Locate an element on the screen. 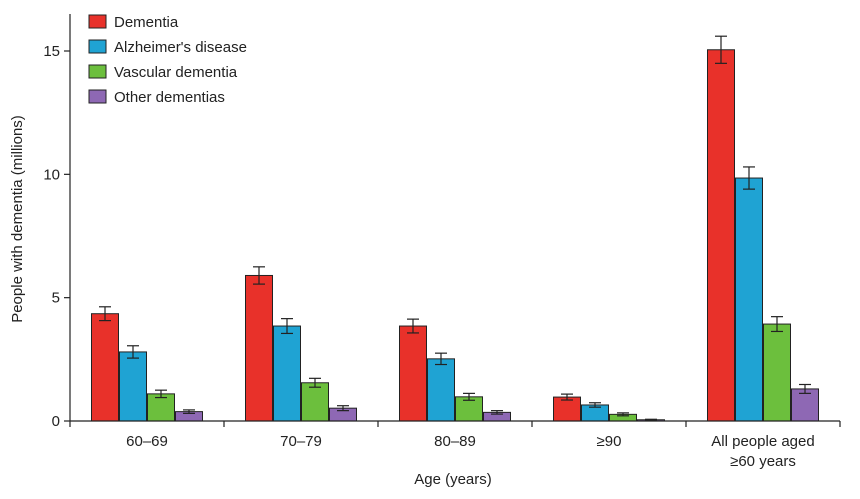  y-tick-label-0: 0 is located at coordinates (56, 421).